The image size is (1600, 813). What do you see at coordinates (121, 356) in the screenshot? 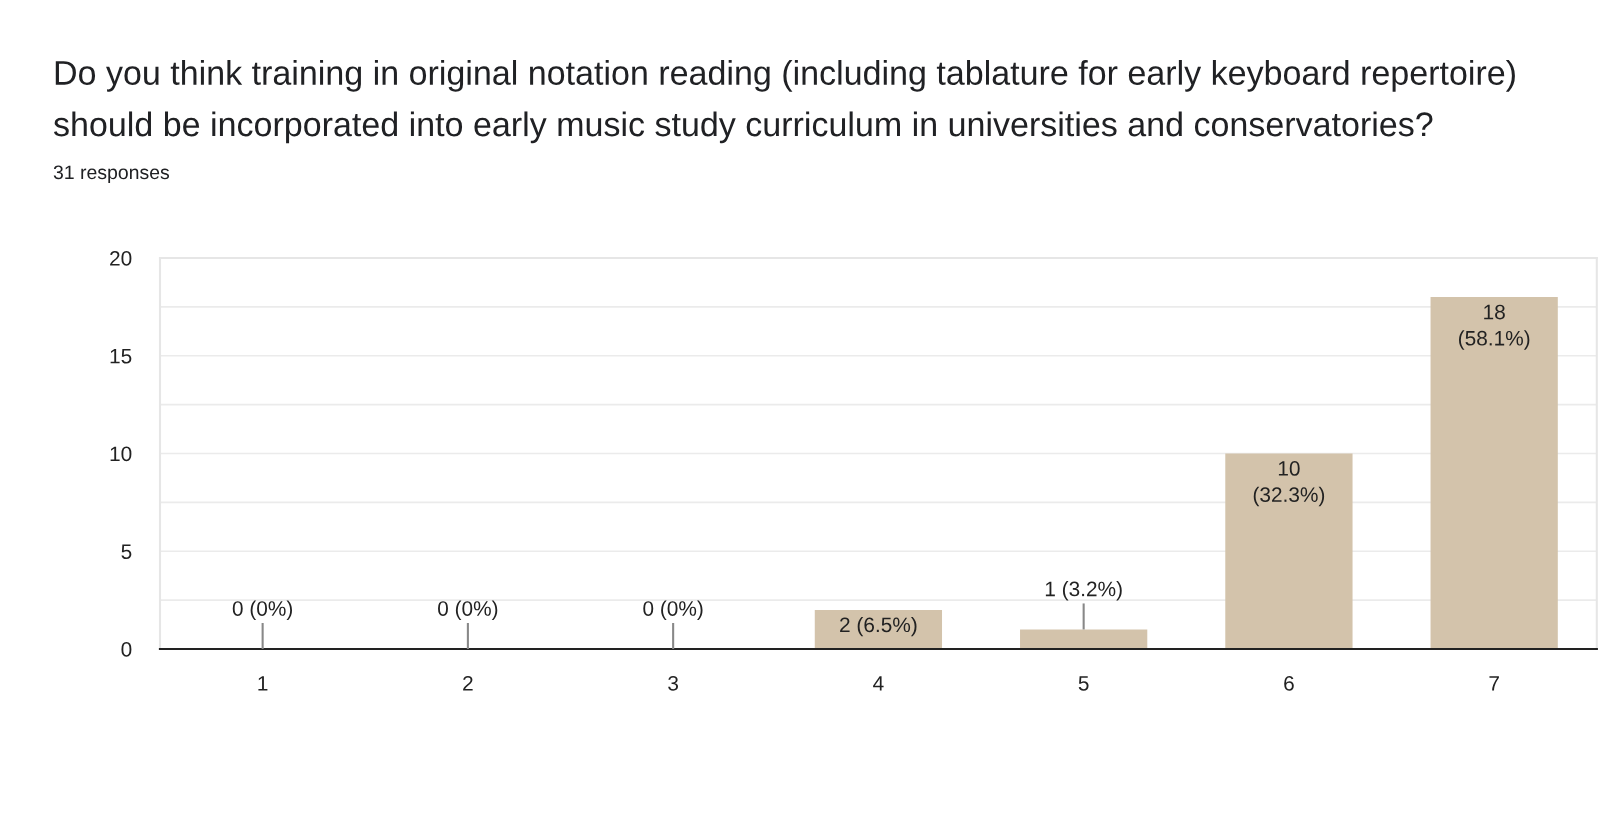
I see `y-tick-label: 15` at bounding box center [121, 356].